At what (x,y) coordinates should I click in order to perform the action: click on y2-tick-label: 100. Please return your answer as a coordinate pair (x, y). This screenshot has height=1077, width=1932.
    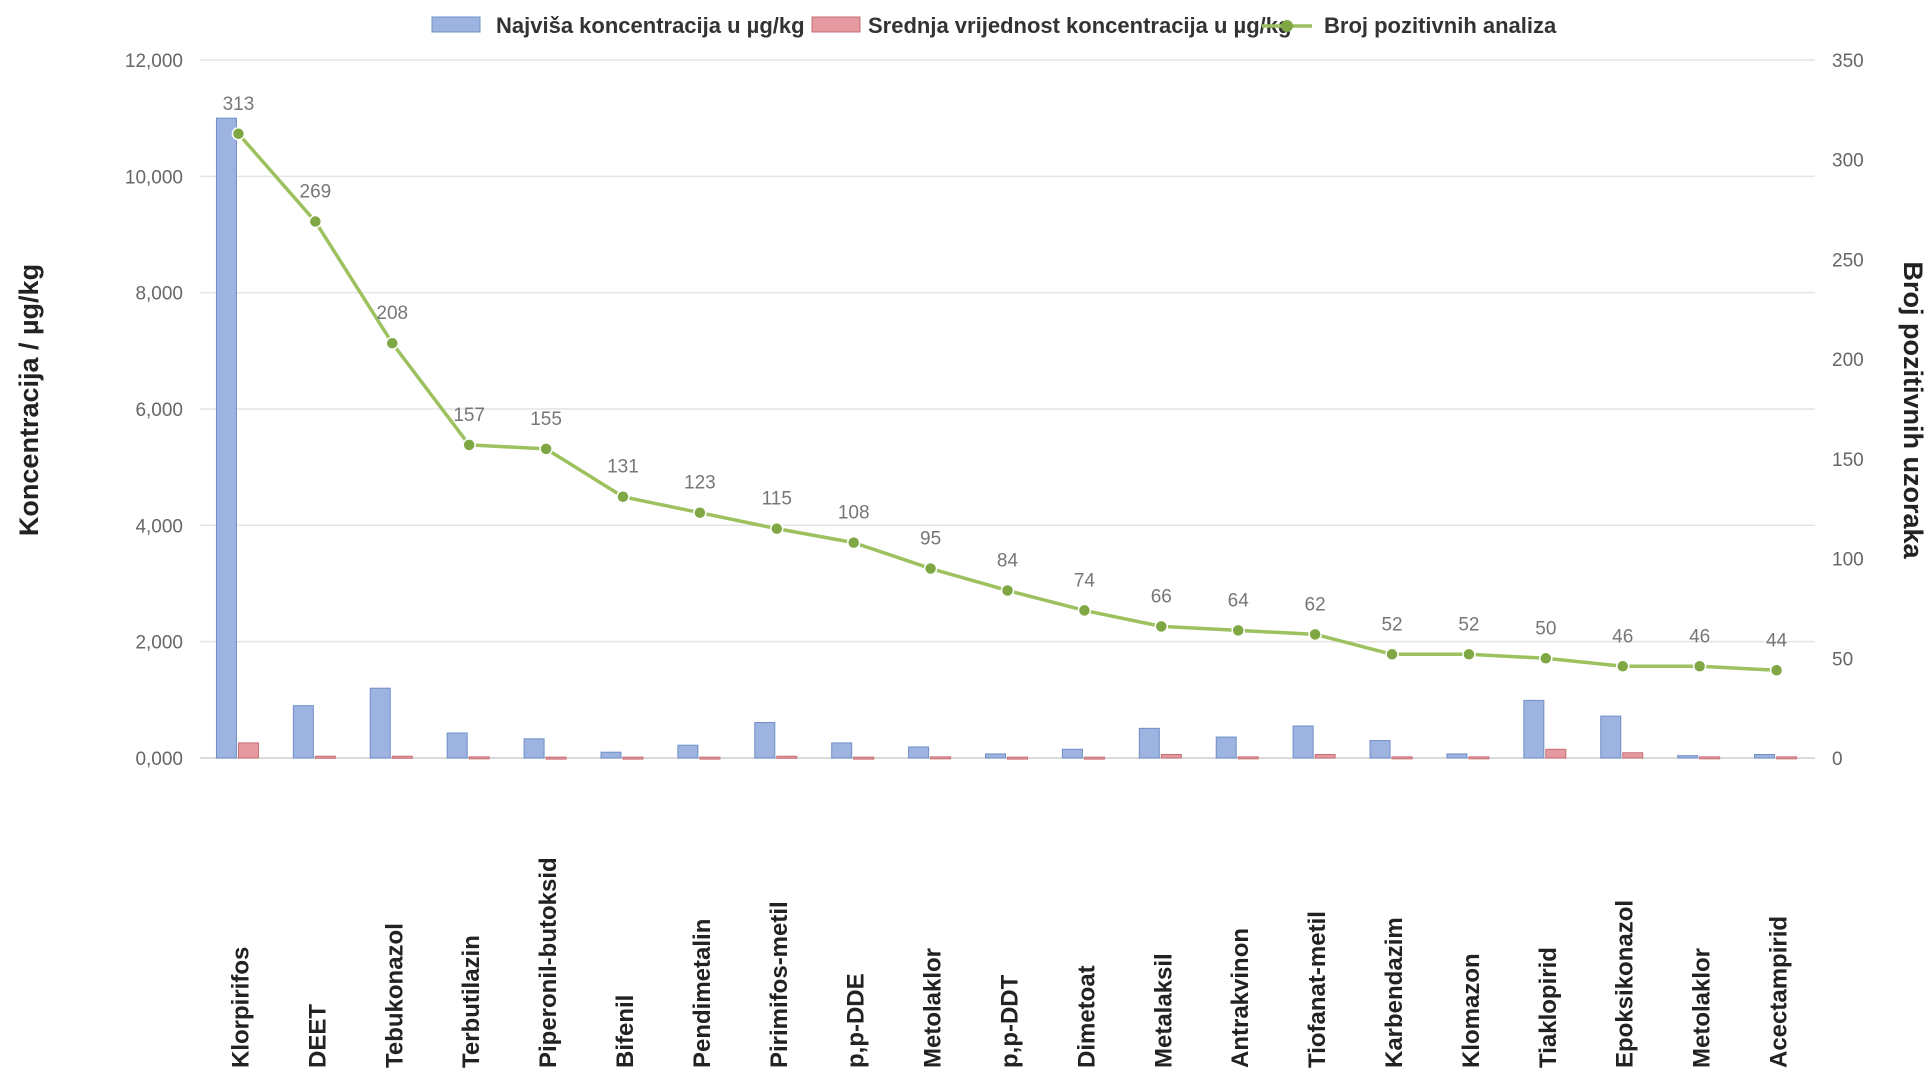
    Looking at the image, I should click on (1848, 560).